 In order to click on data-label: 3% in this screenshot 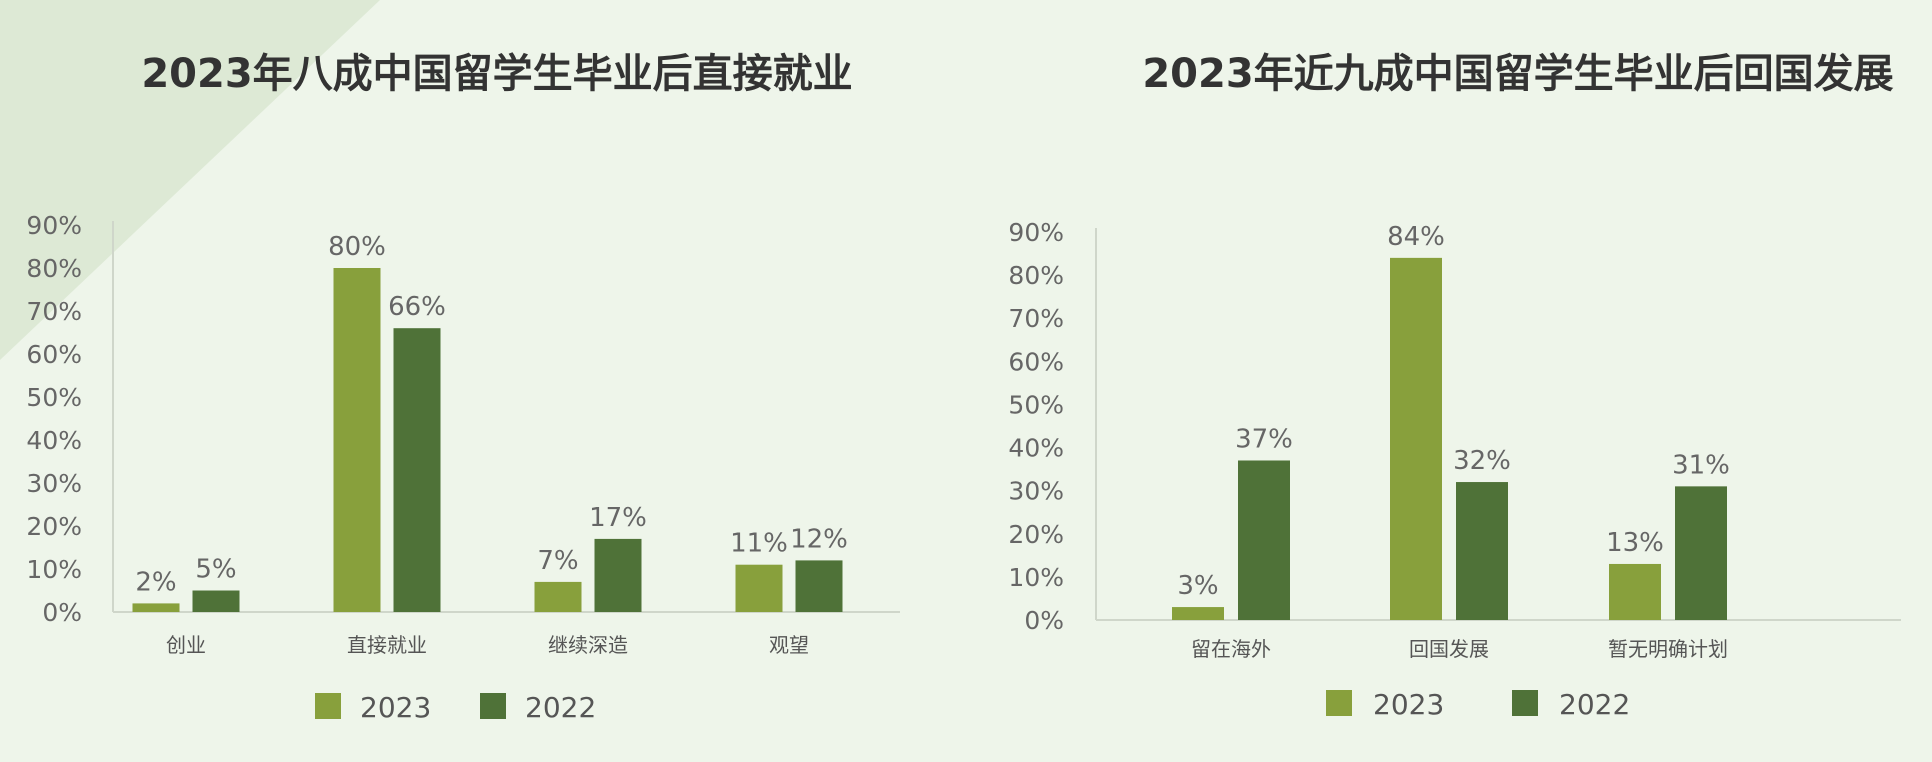, I will do `click(1197, 586)`.